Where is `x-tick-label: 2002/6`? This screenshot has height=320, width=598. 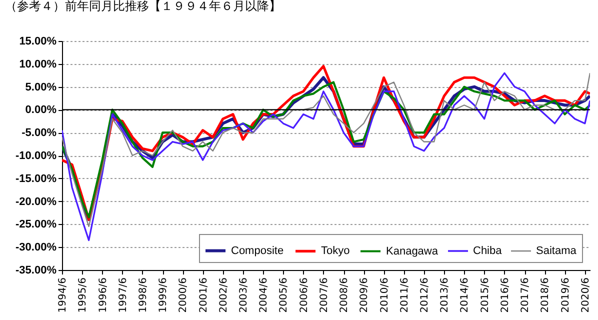
x-tick-label: 2002/6 is located at coordinates (224, 295).